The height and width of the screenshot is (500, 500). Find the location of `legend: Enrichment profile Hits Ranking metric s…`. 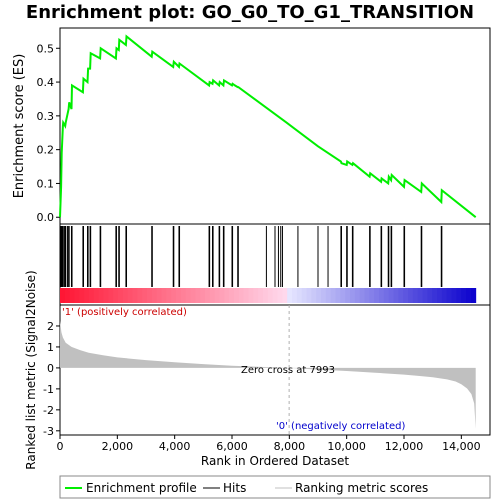

legend: Enrichment profile Hits Ranking metric s… is located at coordinates (275, 487).